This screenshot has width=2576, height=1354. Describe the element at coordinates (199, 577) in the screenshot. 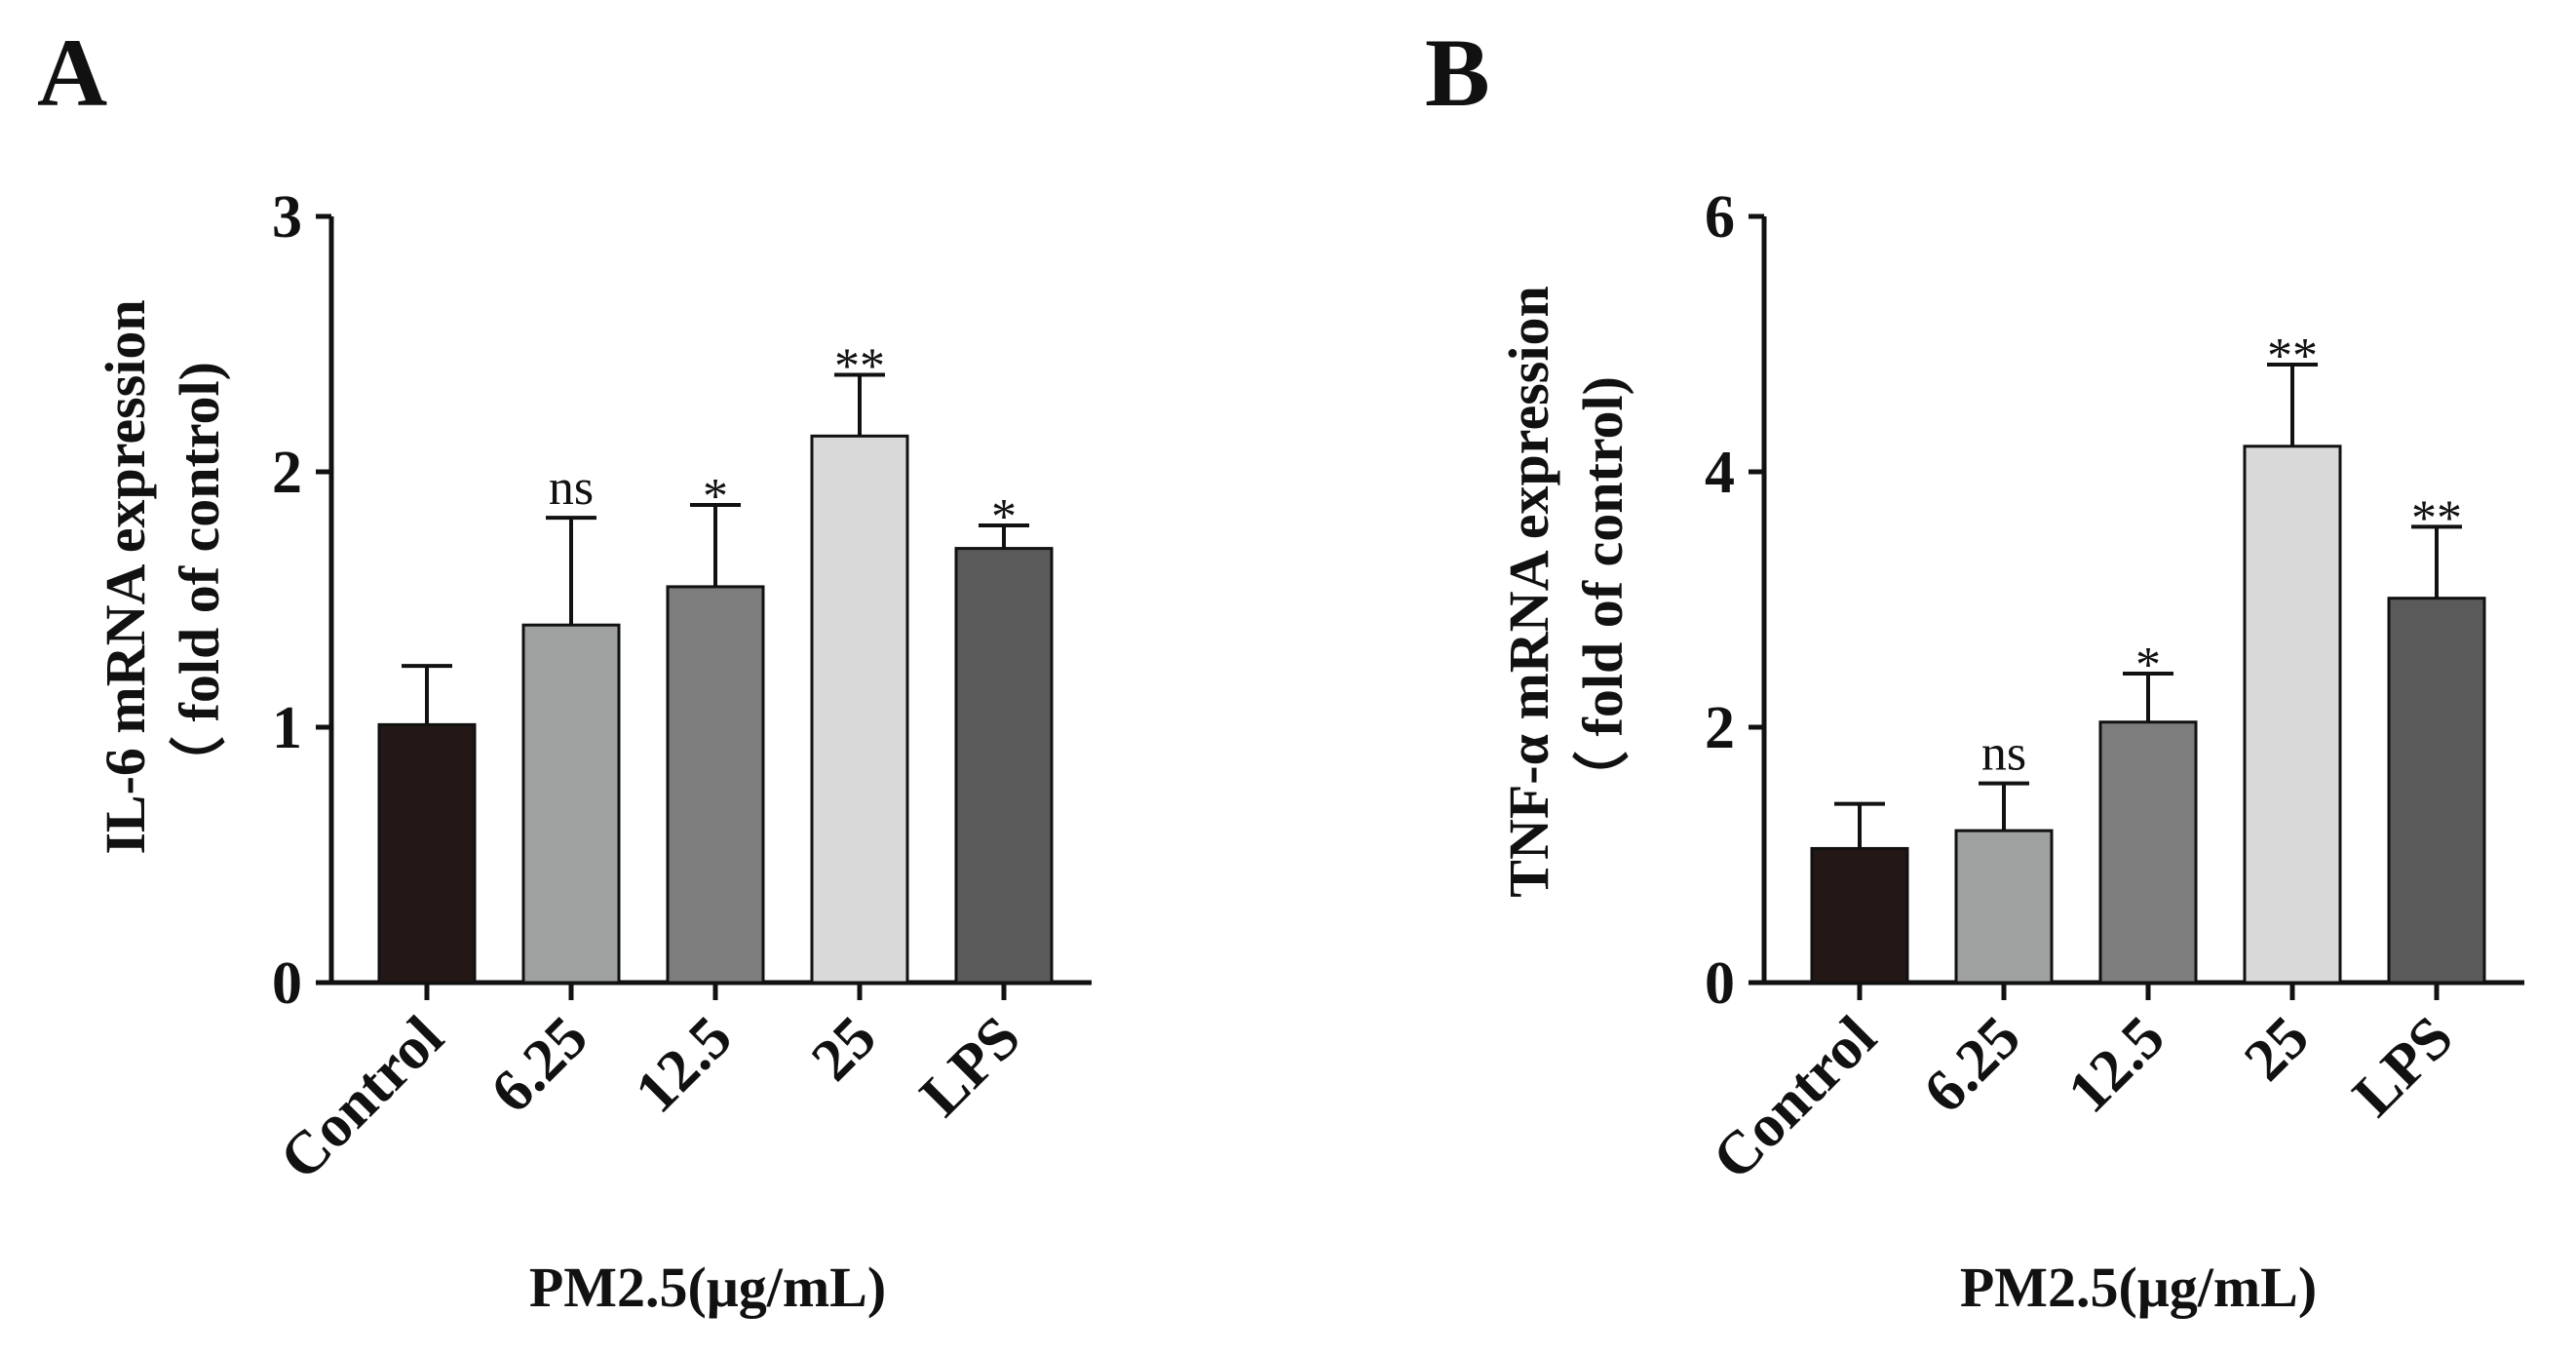

I see `panel-a-y-axis-label-line2: （ fold of control)` at that location.